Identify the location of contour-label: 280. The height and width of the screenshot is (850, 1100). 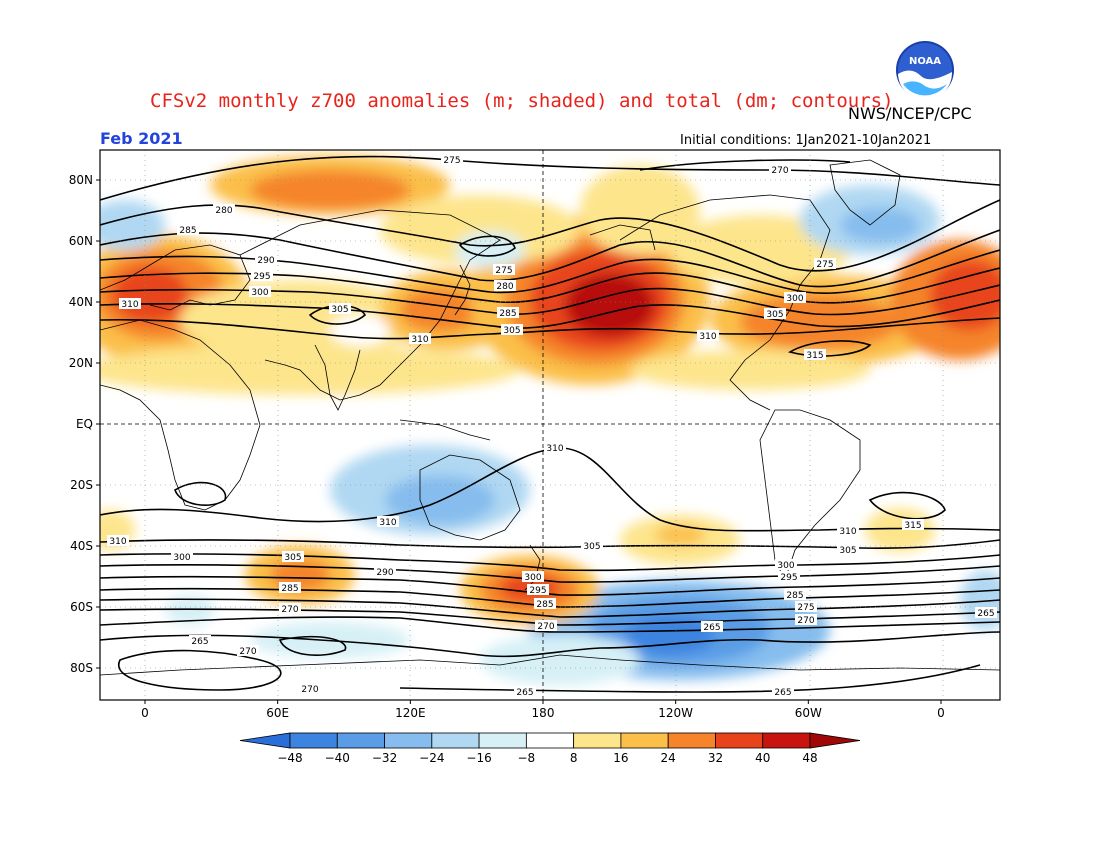
(505, 286).